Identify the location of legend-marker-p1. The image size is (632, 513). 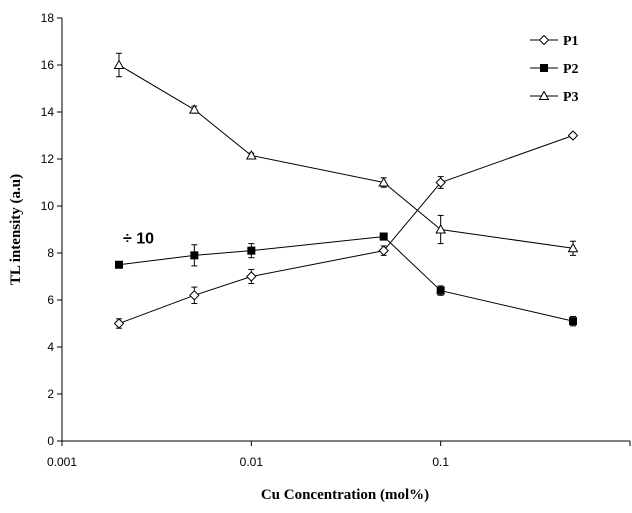
(544, 40).